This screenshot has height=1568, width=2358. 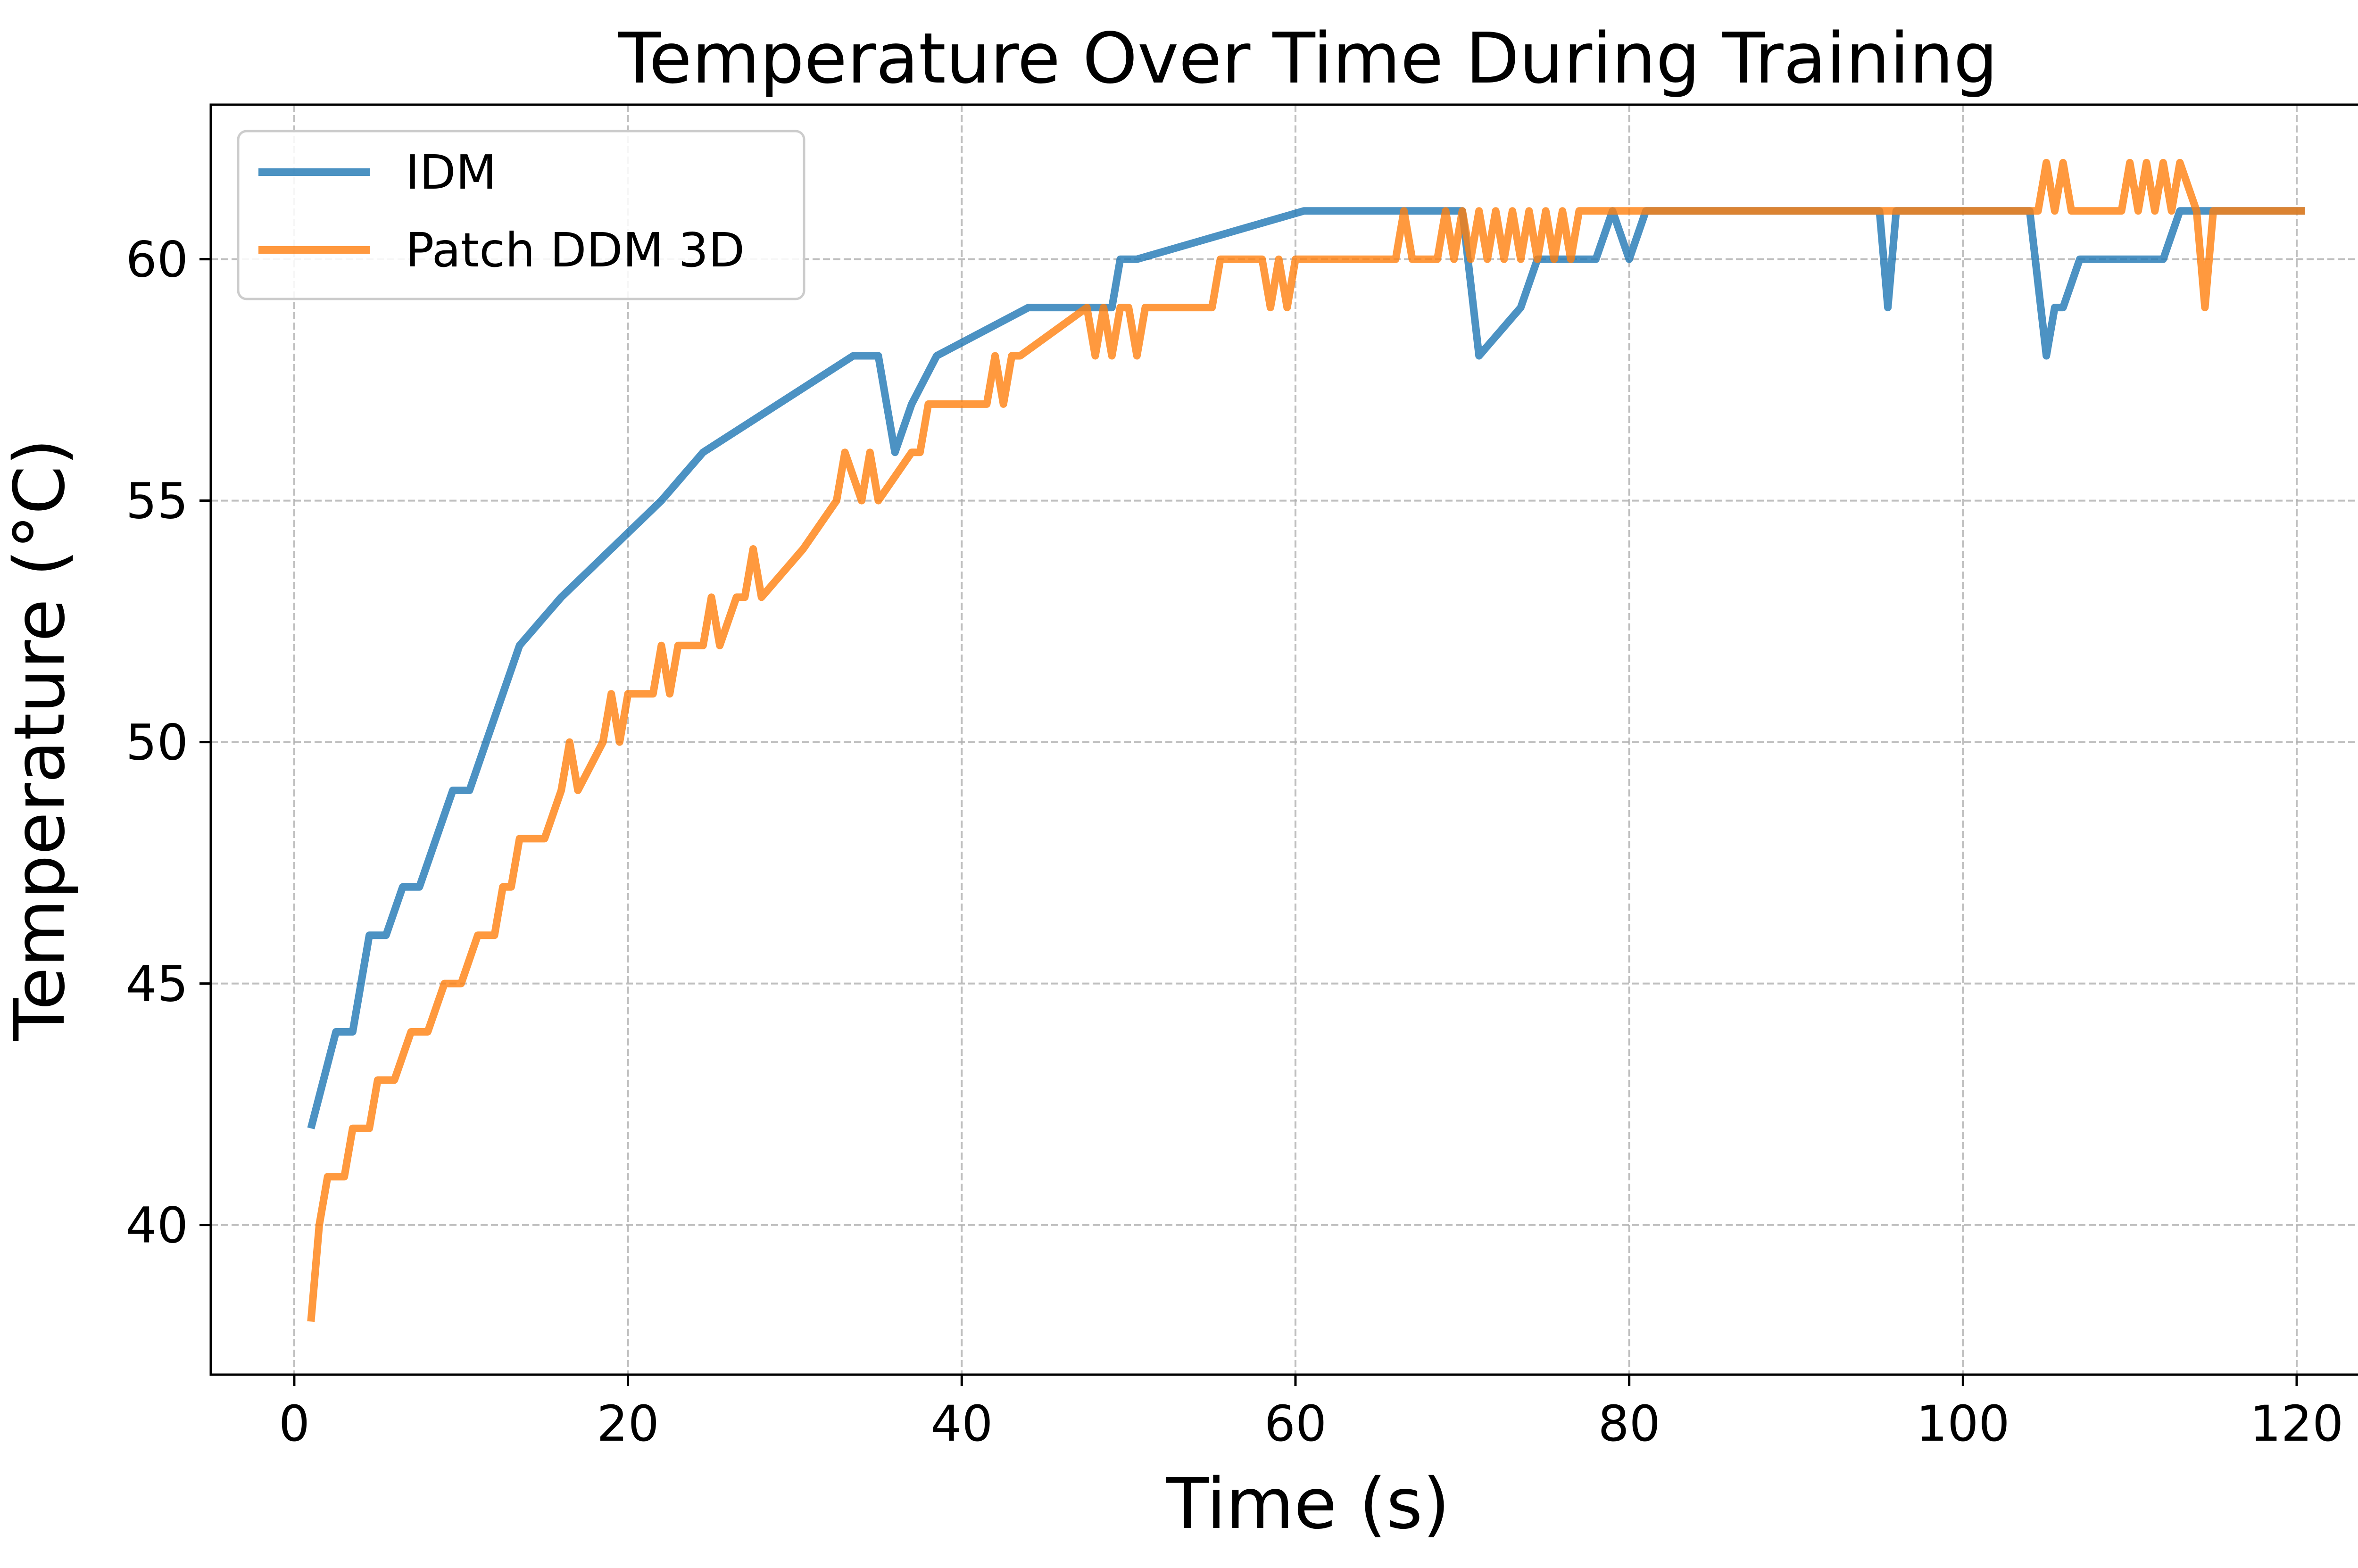 I want to click on x-tick-label: 0, so click(x=295, y=1424).